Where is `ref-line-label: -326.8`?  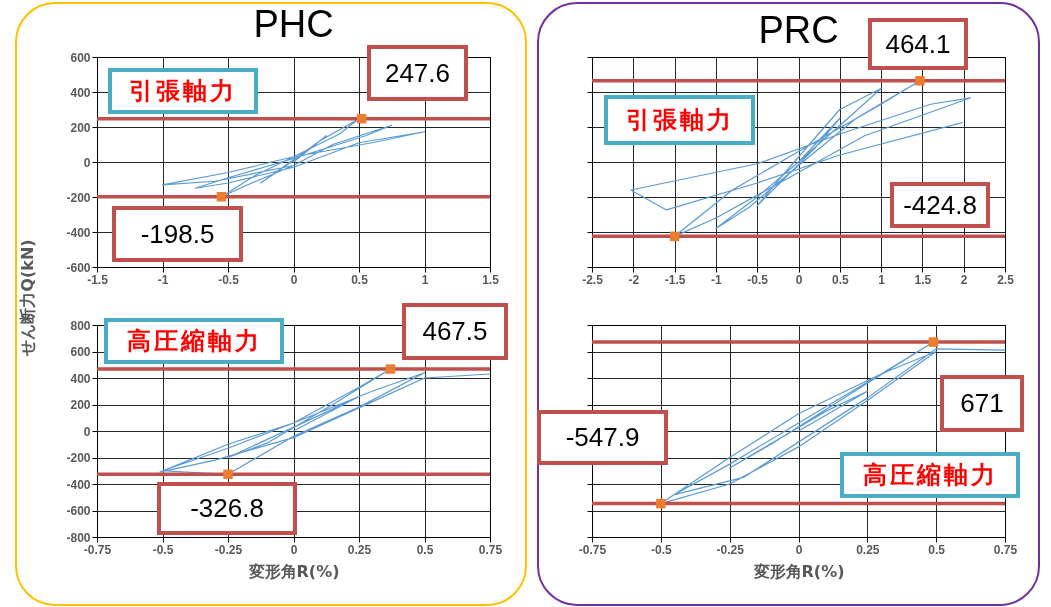
ref-line-label: -326.8 is located at coordinates (227, 508).